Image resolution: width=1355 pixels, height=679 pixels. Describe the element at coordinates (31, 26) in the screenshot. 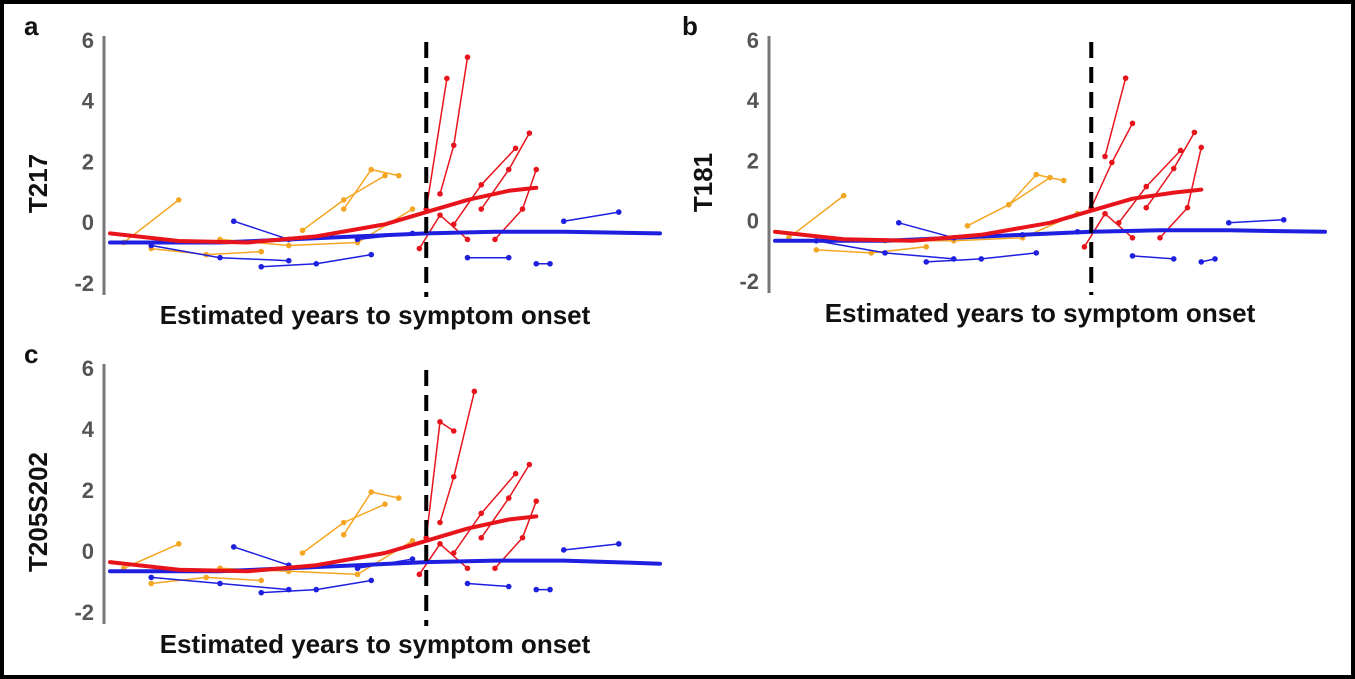

I see `panel-label: a` at that location.